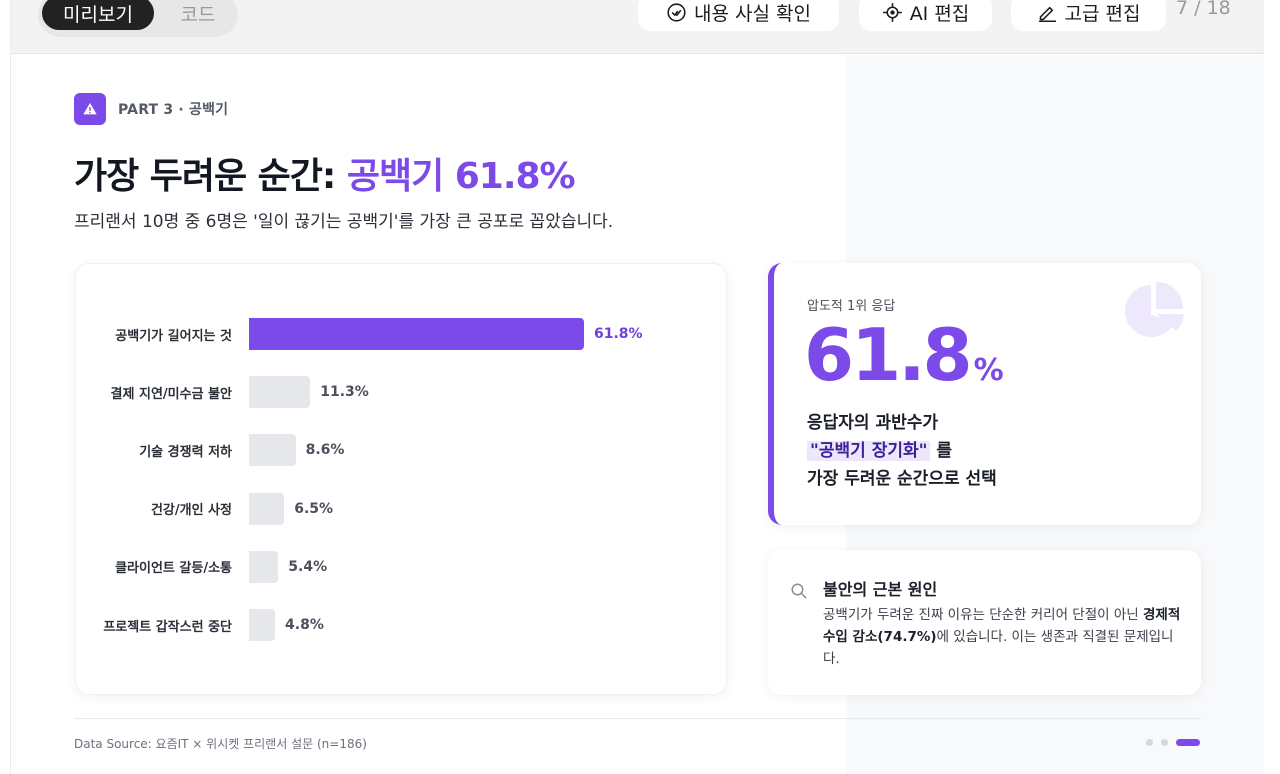 The image size is (1280, 774). What do you see at coordinates (402, 508) in the screenshot?
I see `chart-row: 건강/개인 사정 6.5%` at bounding box center [402, 508].